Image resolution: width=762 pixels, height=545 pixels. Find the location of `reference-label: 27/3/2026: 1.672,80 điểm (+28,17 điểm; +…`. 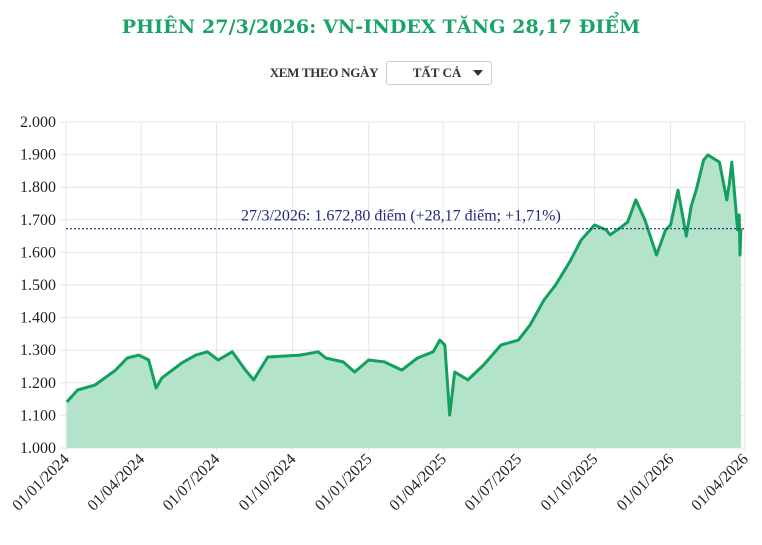

reference-label: 27/3/2026: 1.672,80 điểm (+28,17 điểm; +… is located at coordinates (401, 216).